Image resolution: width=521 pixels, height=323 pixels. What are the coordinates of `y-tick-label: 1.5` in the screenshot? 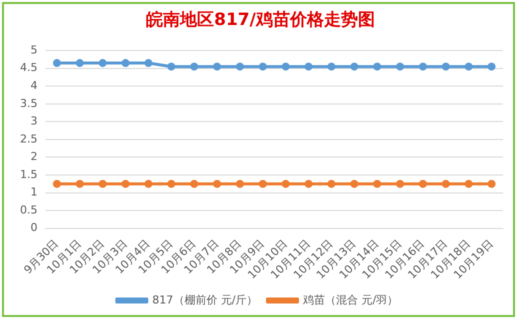 It's located at (29, 174).